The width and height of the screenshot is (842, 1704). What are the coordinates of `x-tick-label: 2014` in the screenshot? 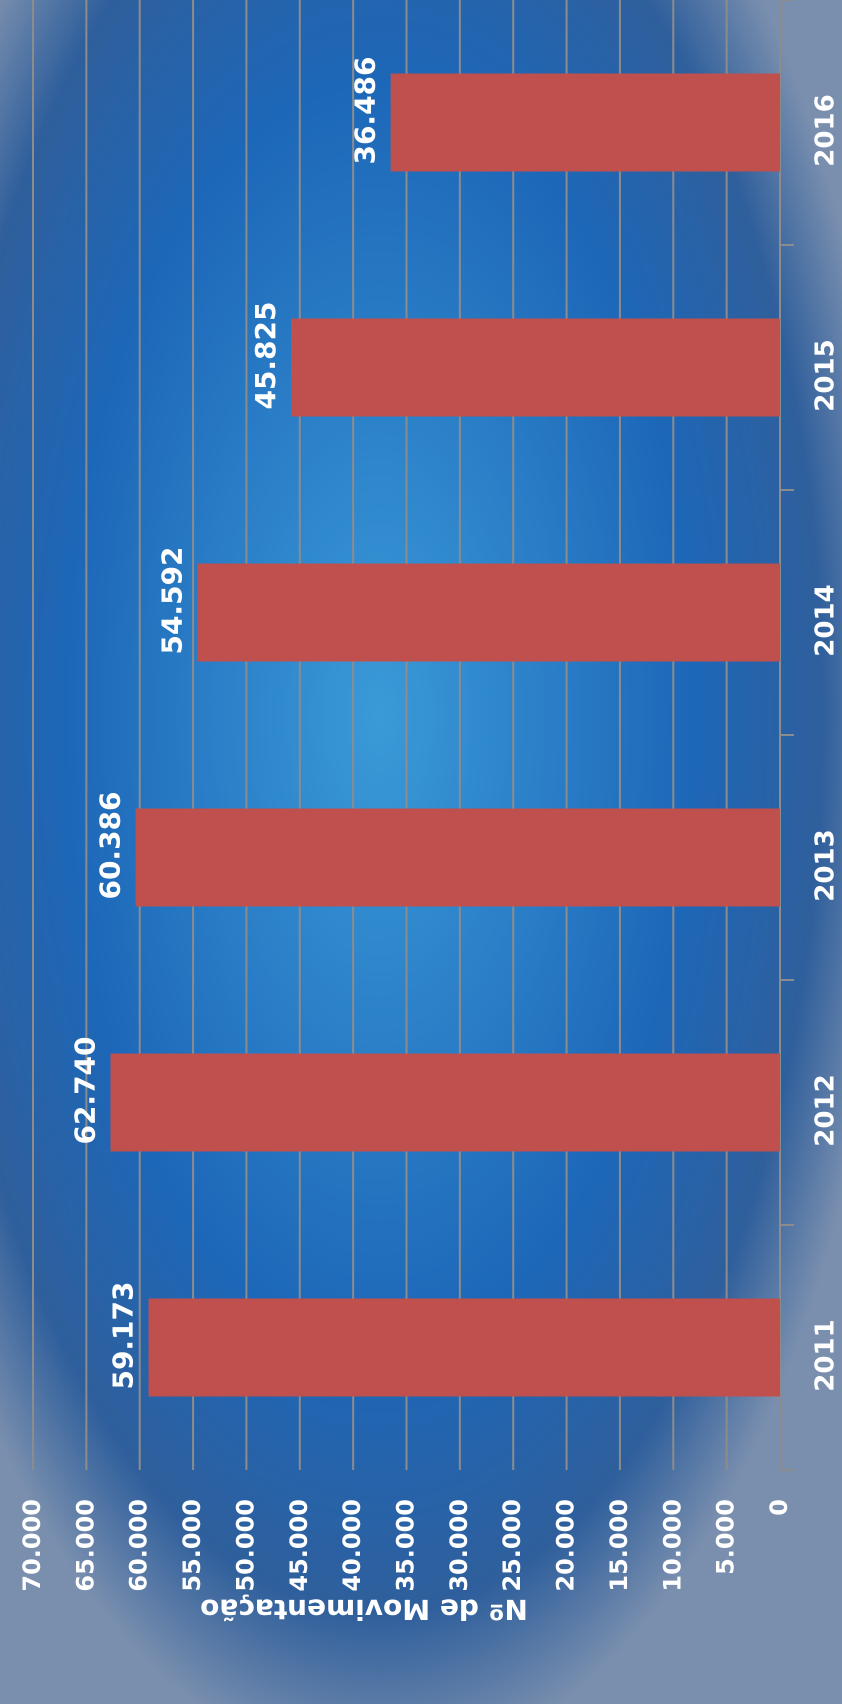 It's located at (826, 620).